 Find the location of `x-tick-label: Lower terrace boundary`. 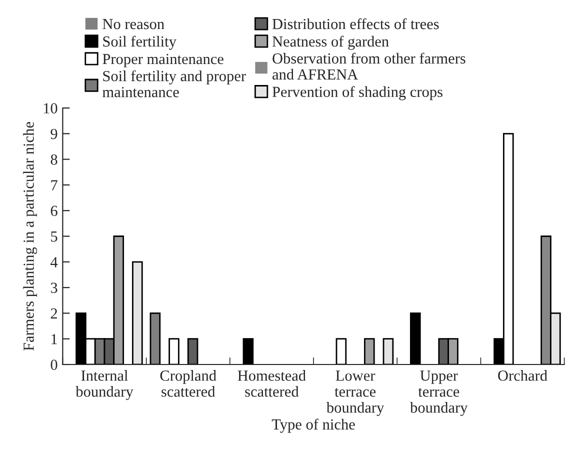

x-tick-label: Lower terrace boundary is located at coordinates (355, 393).